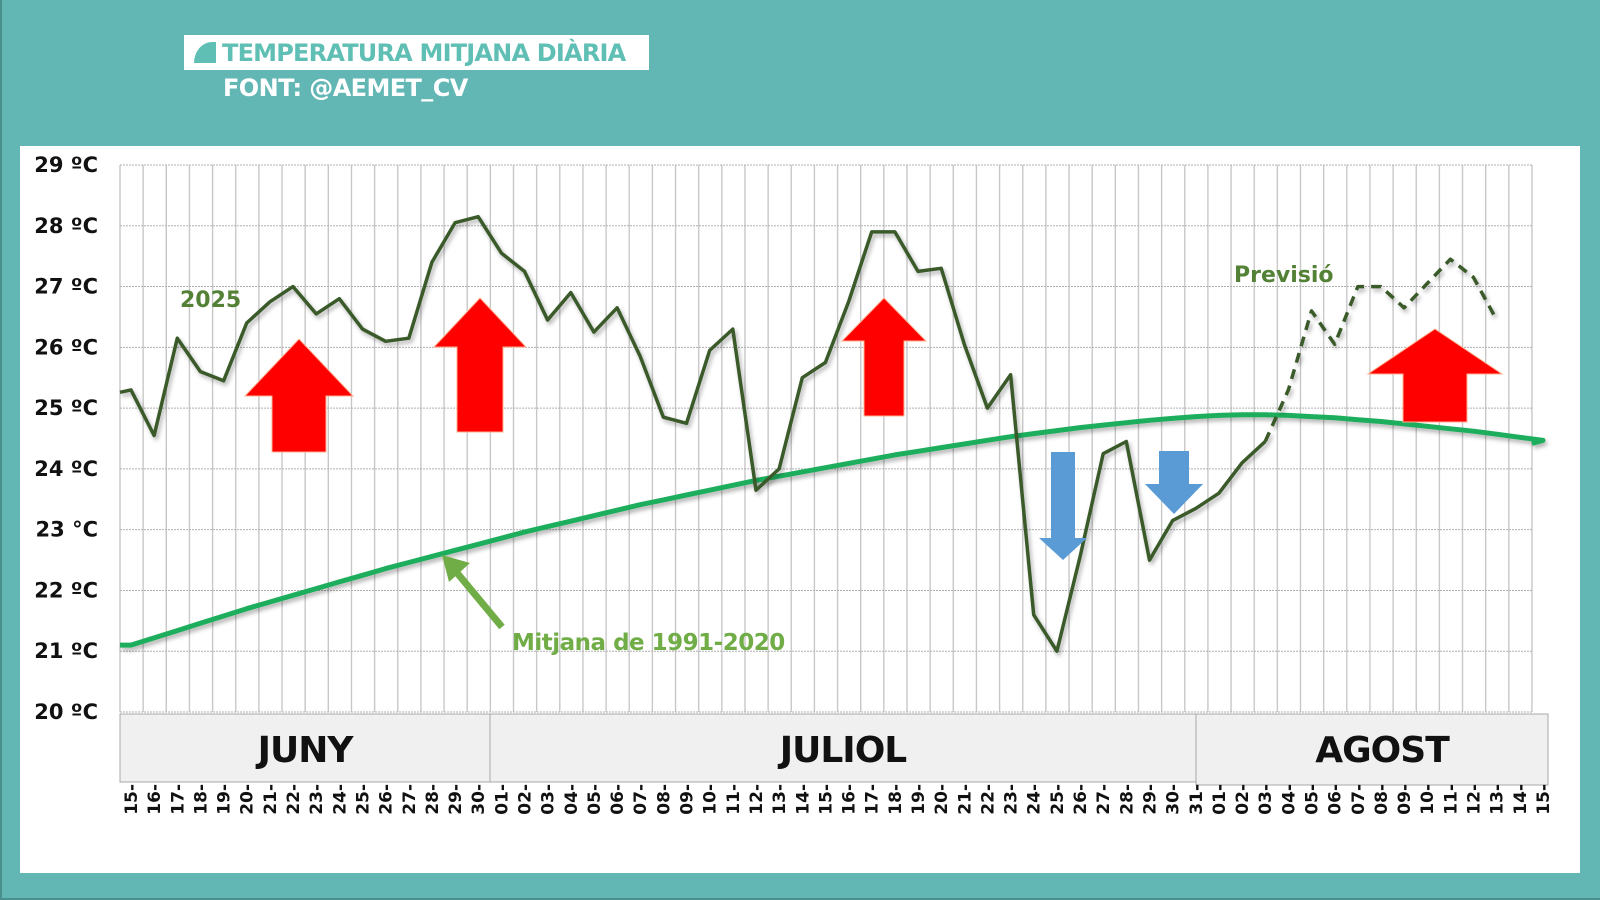 The image size is (1600, 900). What do you see at coordinates (66, 287) in the screenshot?
I see `y-tick-label: 27 ºC` at bounding box center [66, 287].